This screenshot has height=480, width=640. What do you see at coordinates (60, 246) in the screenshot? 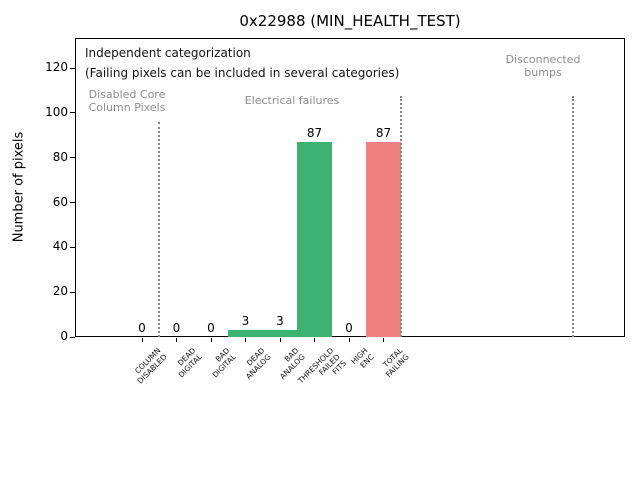
I see `y-tick-label: 40` at bounding box center [60, 246].